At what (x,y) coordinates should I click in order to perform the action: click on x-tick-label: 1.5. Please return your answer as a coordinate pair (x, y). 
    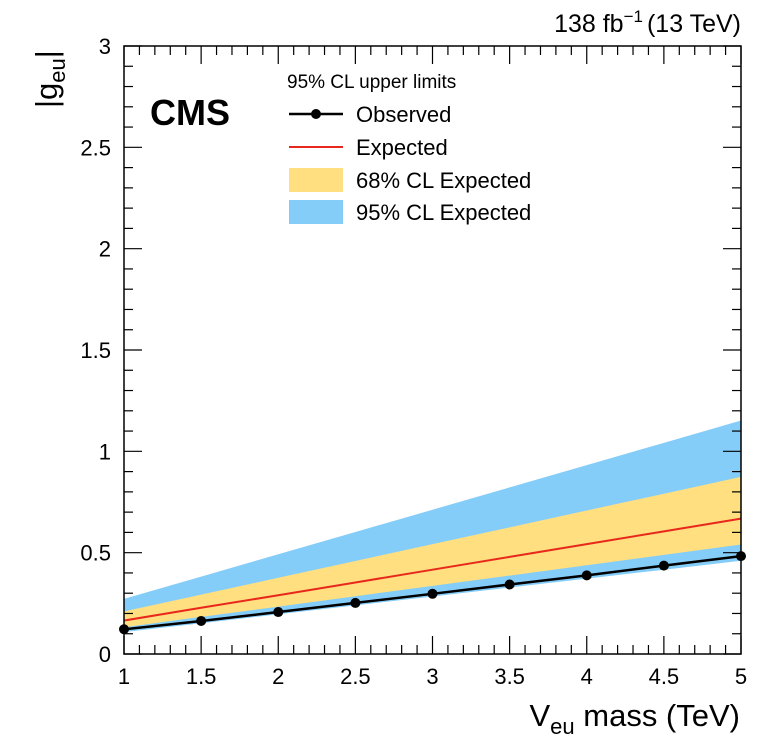
    Looking at the image, I should click on (201, 676).